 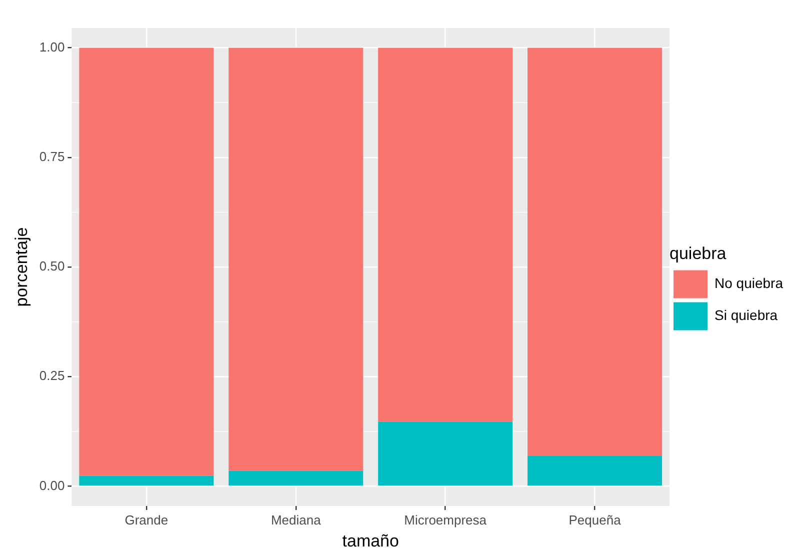 I want to click on legend-label: No quiebra, so click(x=749, y=283).